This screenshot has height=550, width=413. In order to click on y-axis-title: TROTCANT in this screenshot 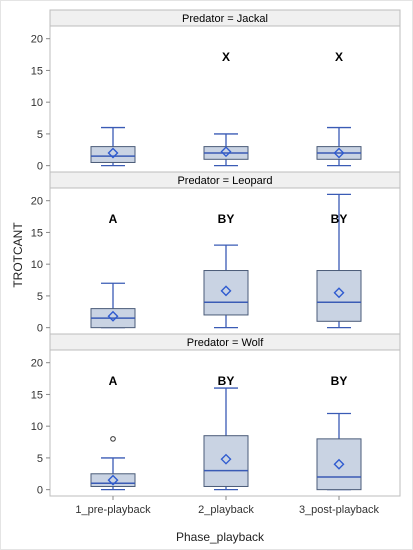, I will do `click(18, 255)`.